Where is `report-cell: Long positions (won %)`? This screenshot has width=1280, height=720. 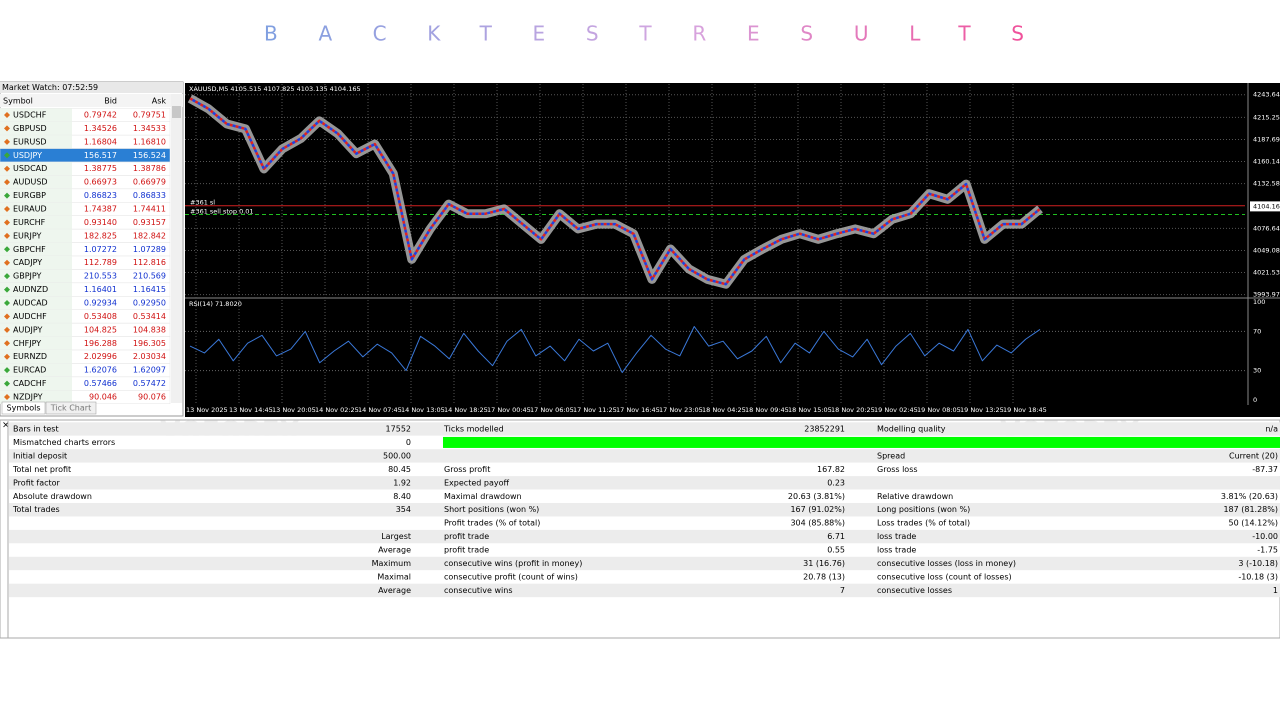 report-cell: Long positions (won %) is located at coordinates (923, 509).